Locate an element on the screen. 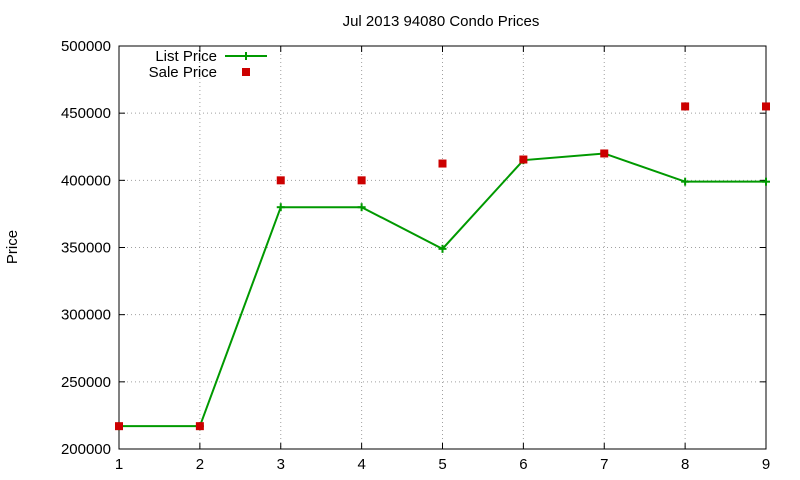 The image size is (800, 480). x-tick-label: 6 is located at coordinates (523, 464).